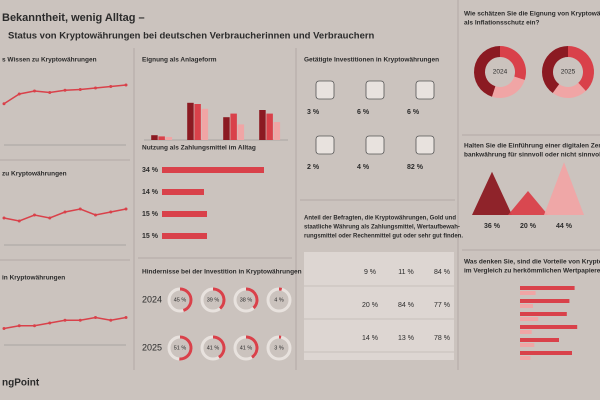 The height and width of the screenshot is (400, 600). Describe the element at coordinates (370, 305) in the screenshot. I see `table-cell: 20 %` at that location.